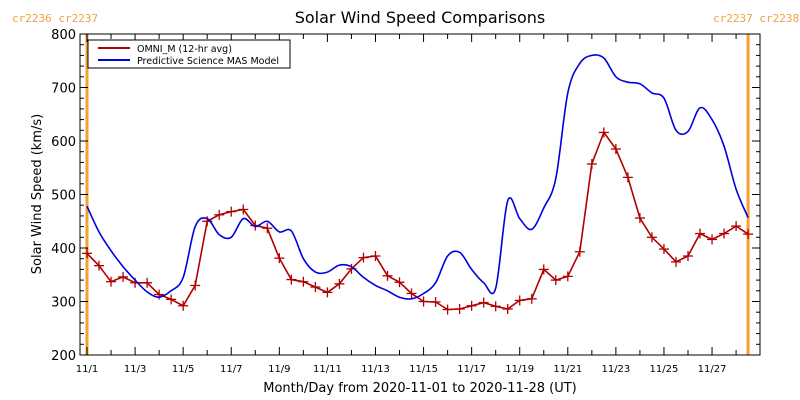 This screenshot has width=800, height=400. What do you see at coordinates (135, 369) in the screenshot?
I see `x-tick-label: 11/3` at bounding box center [135, 369].